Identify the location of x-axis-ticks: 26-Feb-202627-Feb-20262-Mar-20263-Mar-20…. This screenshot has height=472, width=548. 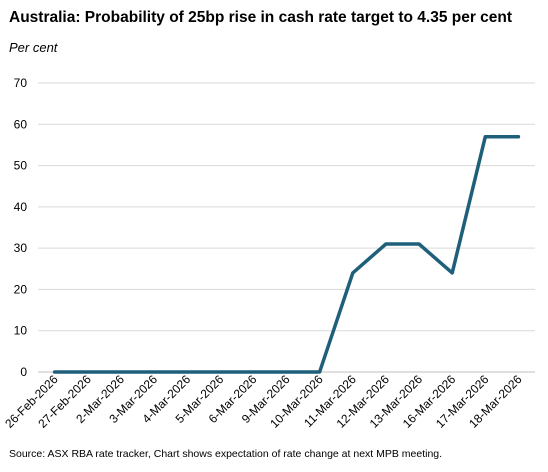
(263, 401).